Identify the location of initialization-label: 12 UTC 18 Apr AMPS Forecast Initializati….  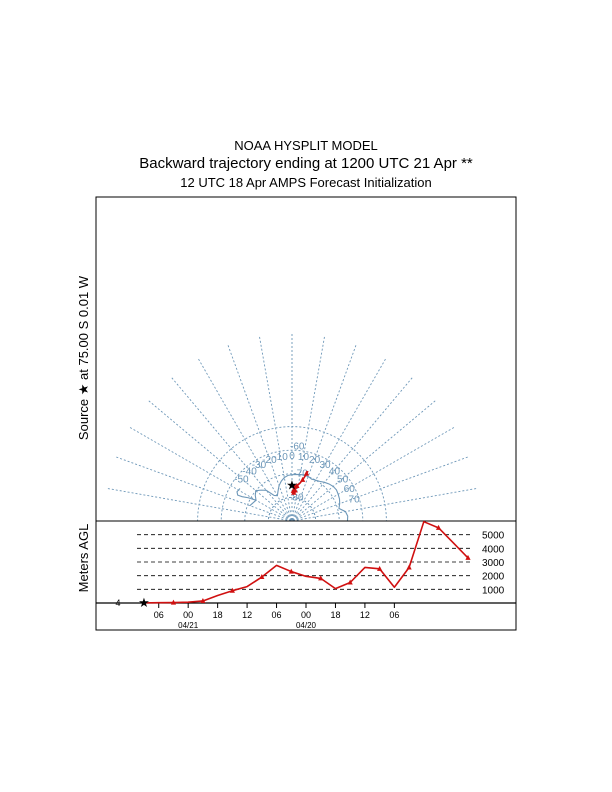
(306, 182).